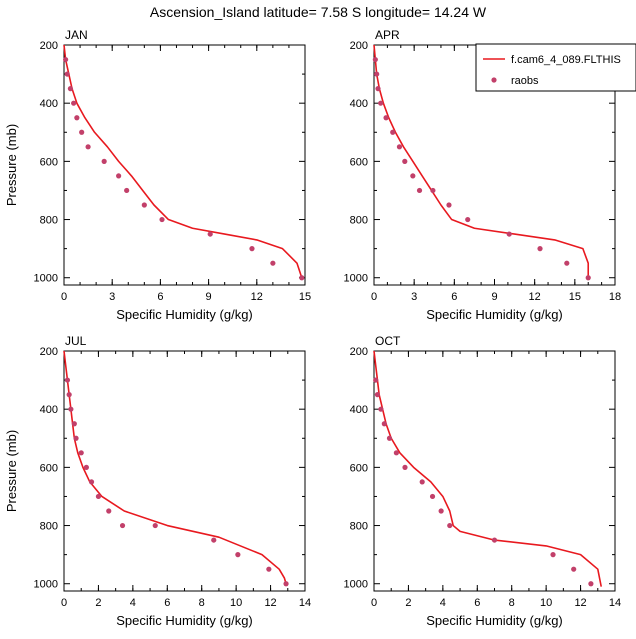  I want to click on x-tick-label: 18, so click(615, 297).